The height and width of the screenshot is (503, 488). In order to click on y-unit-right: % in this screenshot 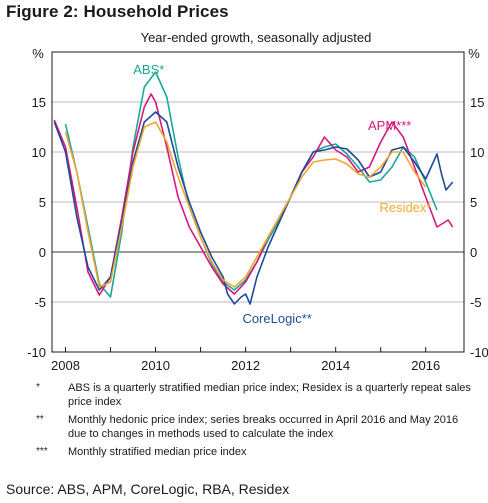, I will do `click(474, 53)`.